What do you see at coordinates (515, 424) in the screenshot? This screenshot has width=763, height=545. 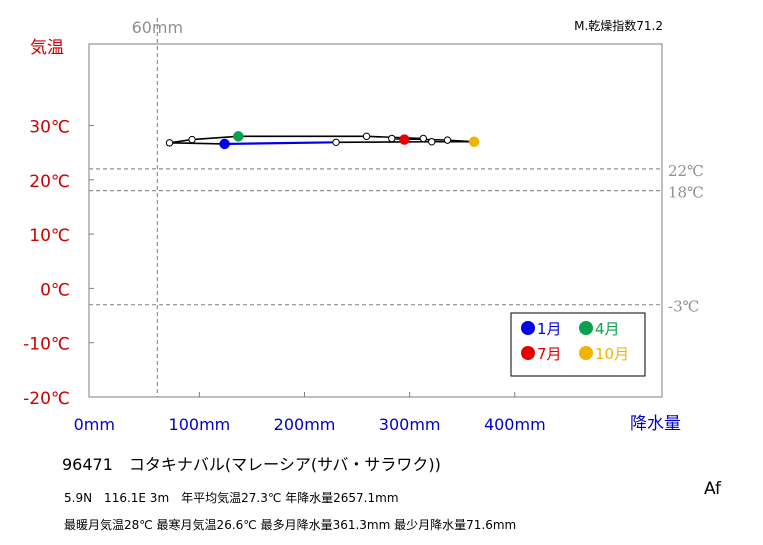 I see `x-tick-label-4: 400mm` at bounding box center [515, 424].